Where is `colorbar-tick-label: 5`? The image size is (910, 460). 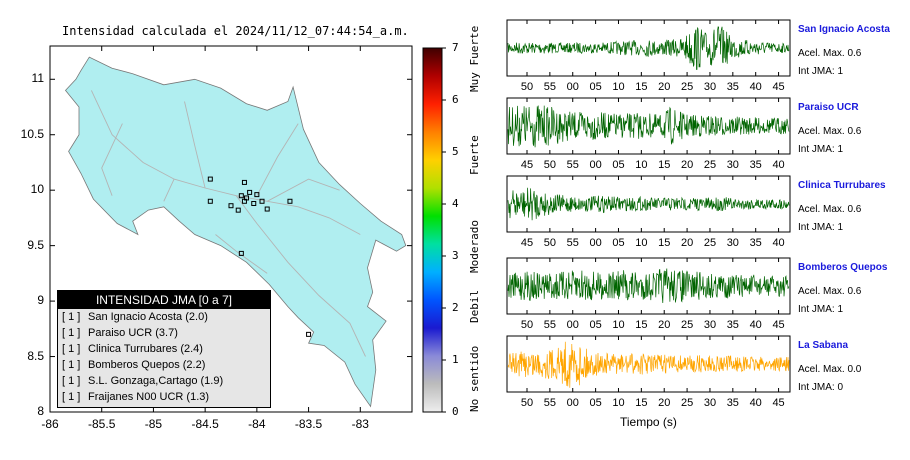 colorbar-tick-label: 5 is located at coordinates (455, 151).